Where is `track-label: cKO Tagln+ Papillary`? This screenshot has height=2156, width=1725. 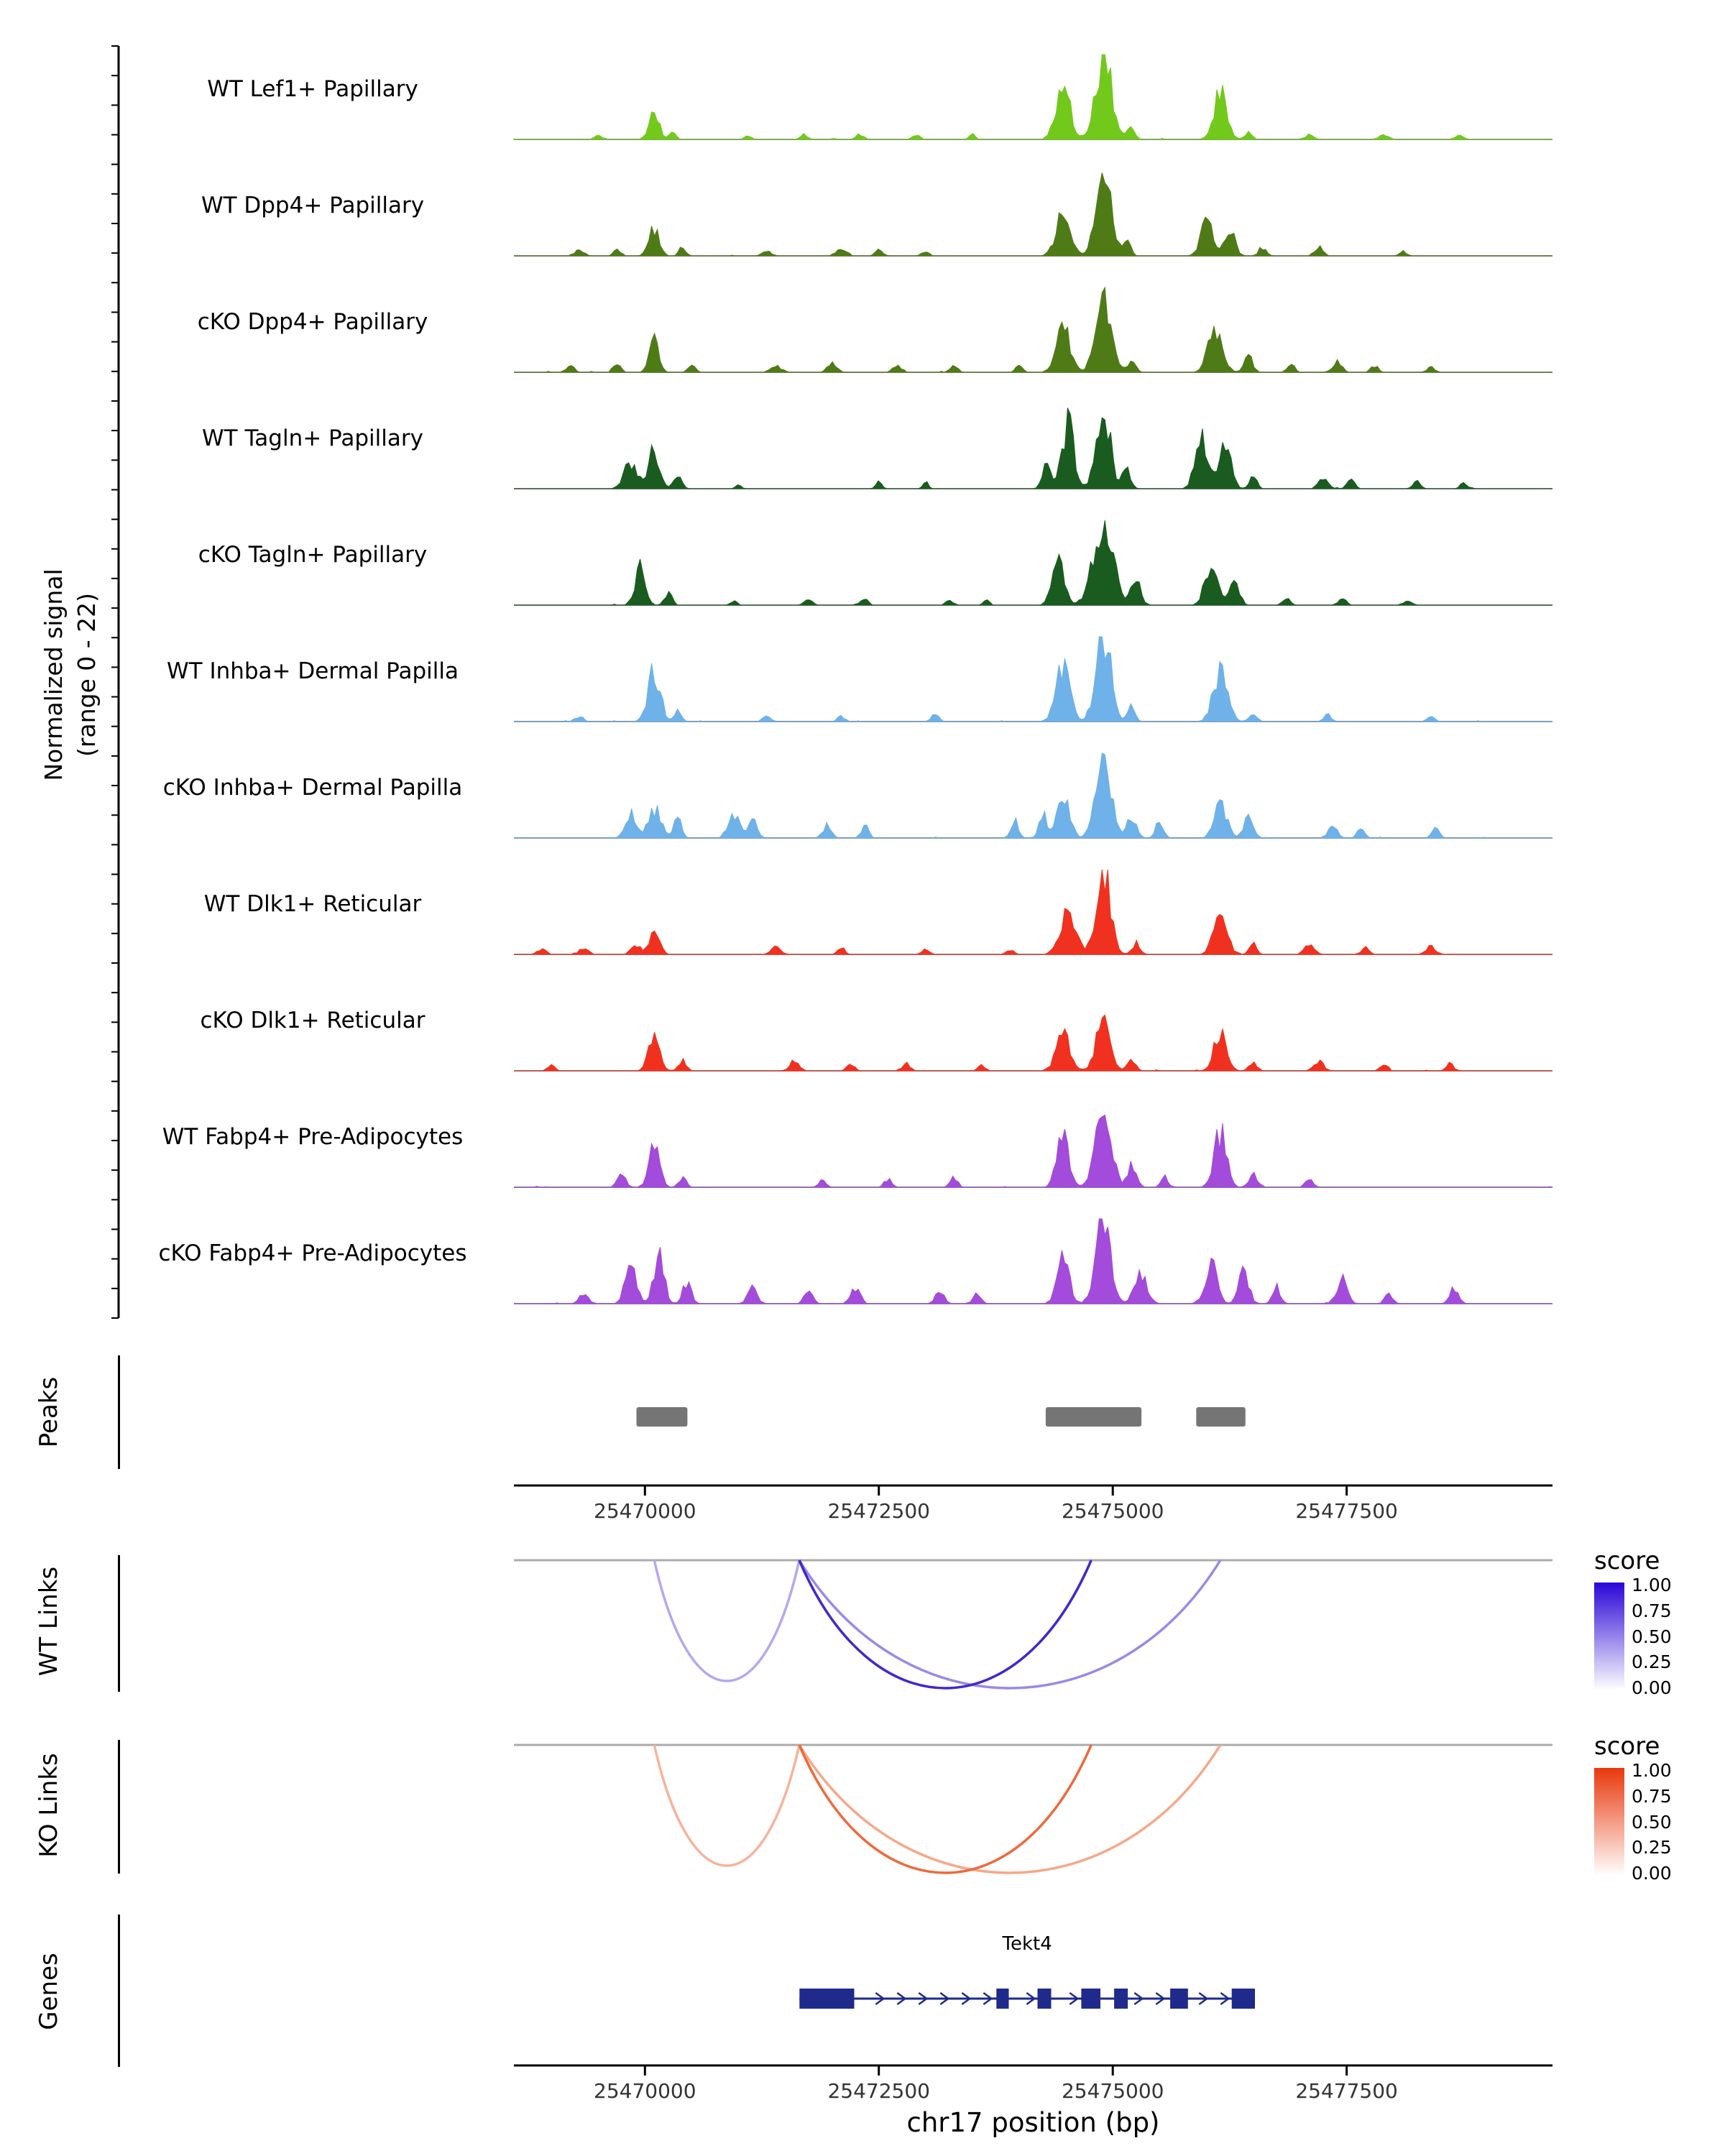
track-label: cKO Tagln+ Papillary is located at coordinates (313, 555).